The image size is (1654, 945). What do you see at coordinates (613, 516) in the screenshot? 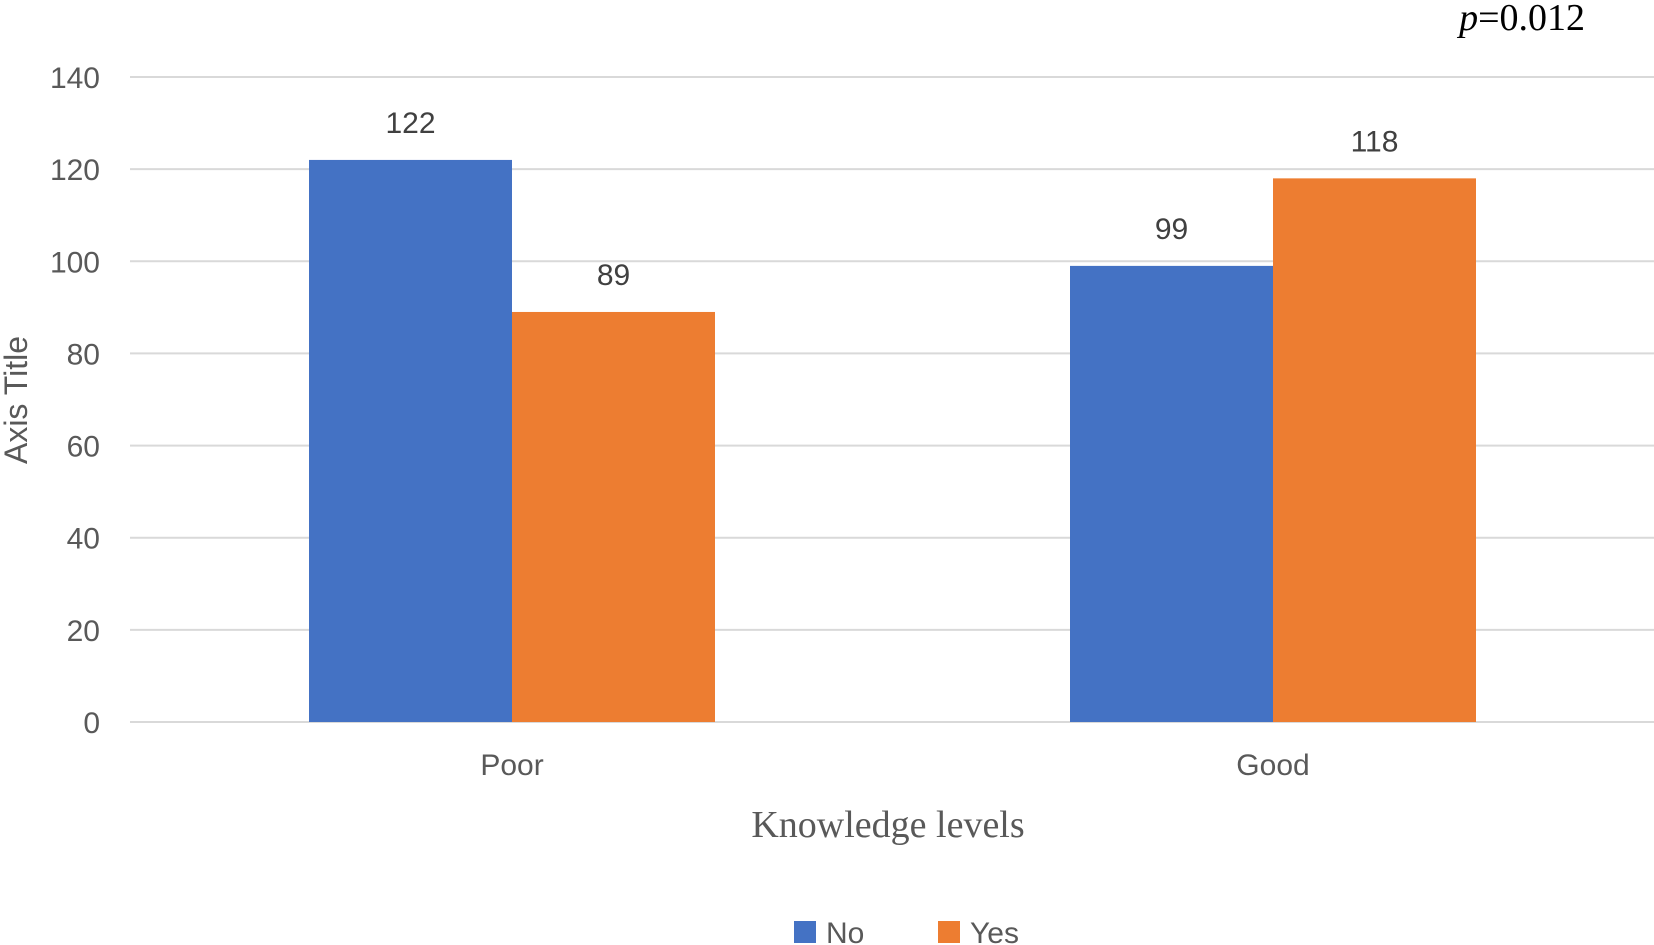
I see `bar-poor-yes` at bounding box center [613, 516].